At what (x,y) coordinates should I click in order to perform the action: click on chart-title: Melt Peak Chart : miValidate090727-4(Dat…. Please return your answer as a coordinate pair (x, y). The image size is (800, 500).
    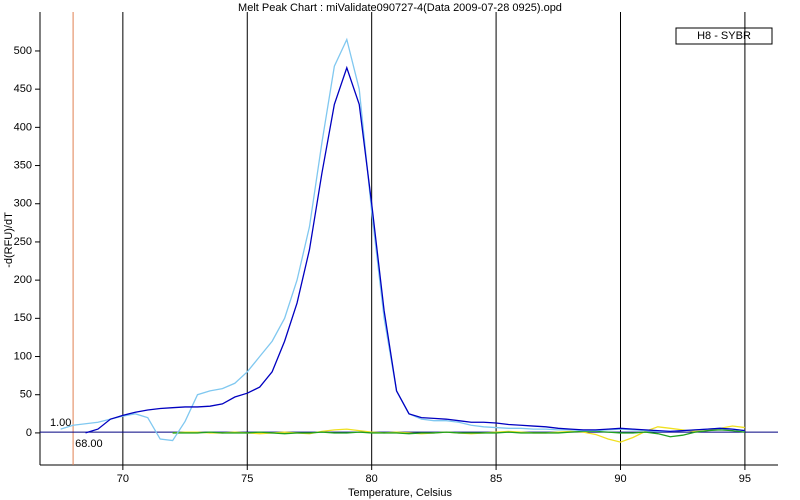
    Looking at the image, I should click on (400, 8).